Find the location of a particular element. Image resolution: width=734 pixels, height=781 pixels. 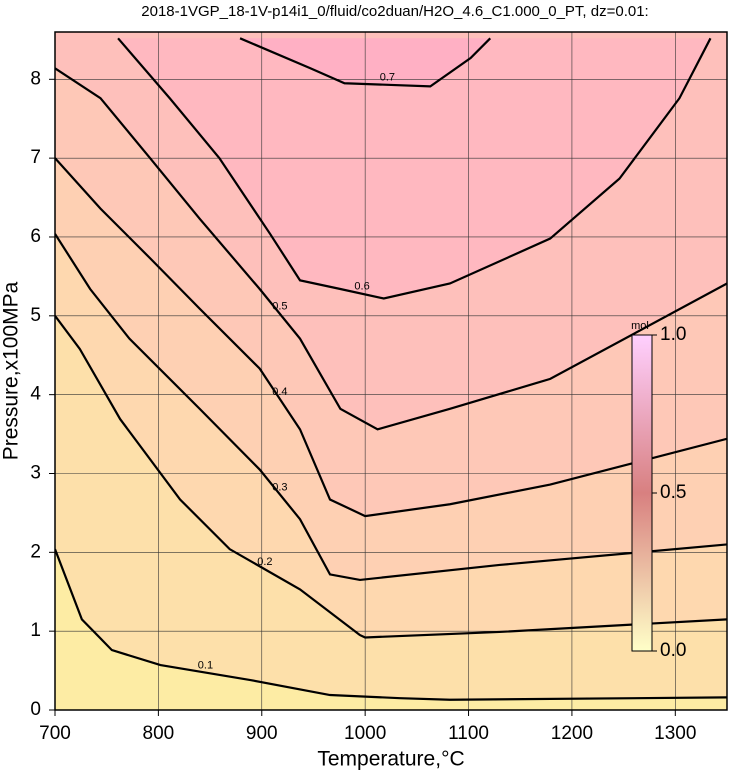

x-tick-label: 700 is located at coordinates (55, 733).